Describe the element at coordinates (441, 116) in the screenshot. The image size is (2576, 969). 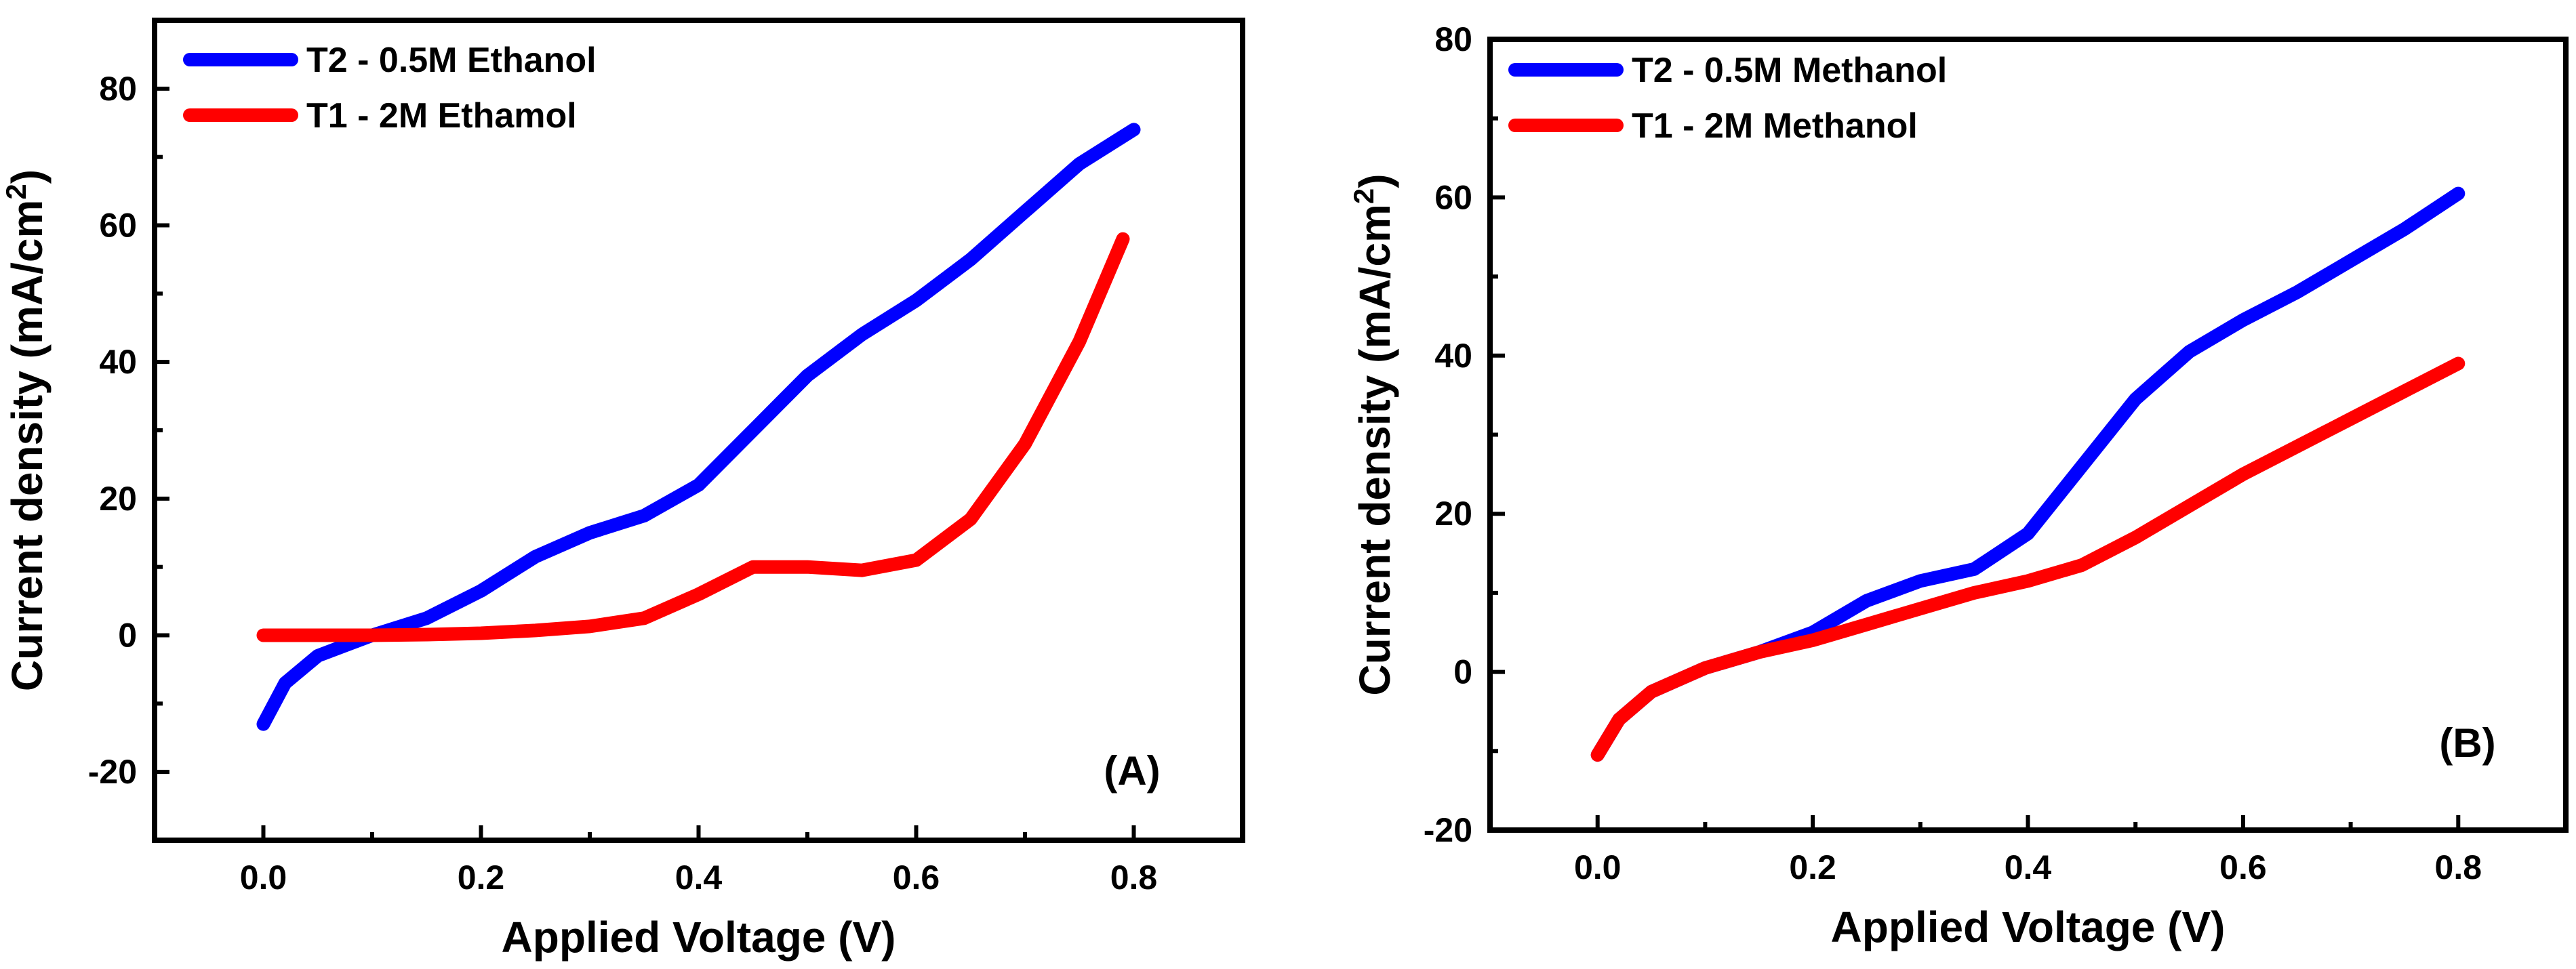
I see `legend-label: T1 - 2M Ethamol` at that location.